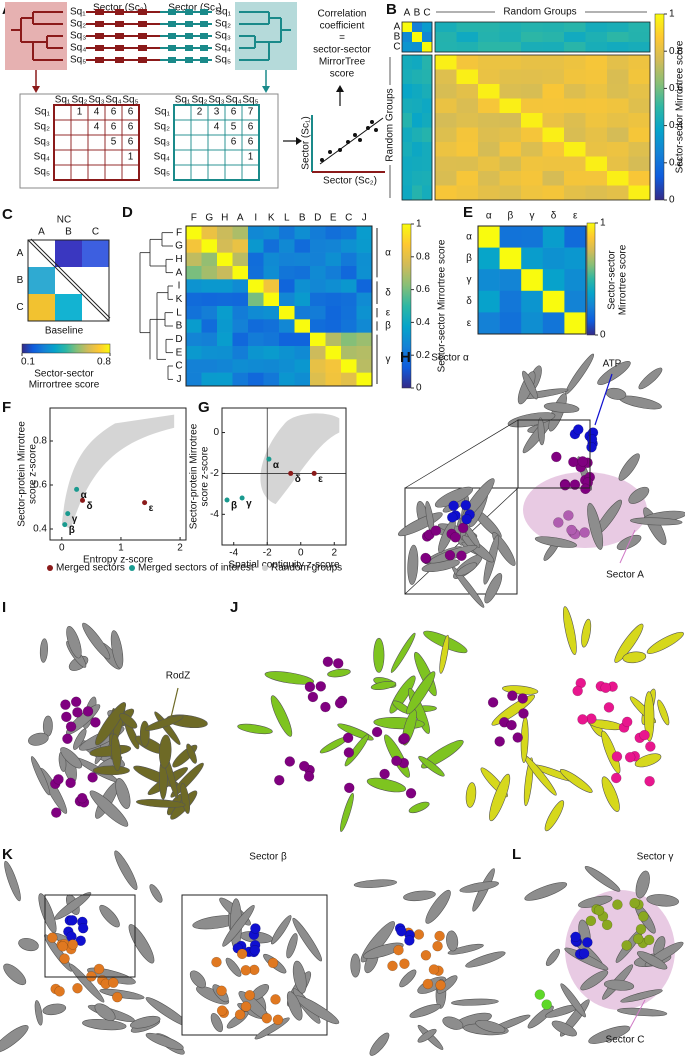  Describe the element at coordinates (182, 127) in the screenshot. I see `matrix-cell` at that location.